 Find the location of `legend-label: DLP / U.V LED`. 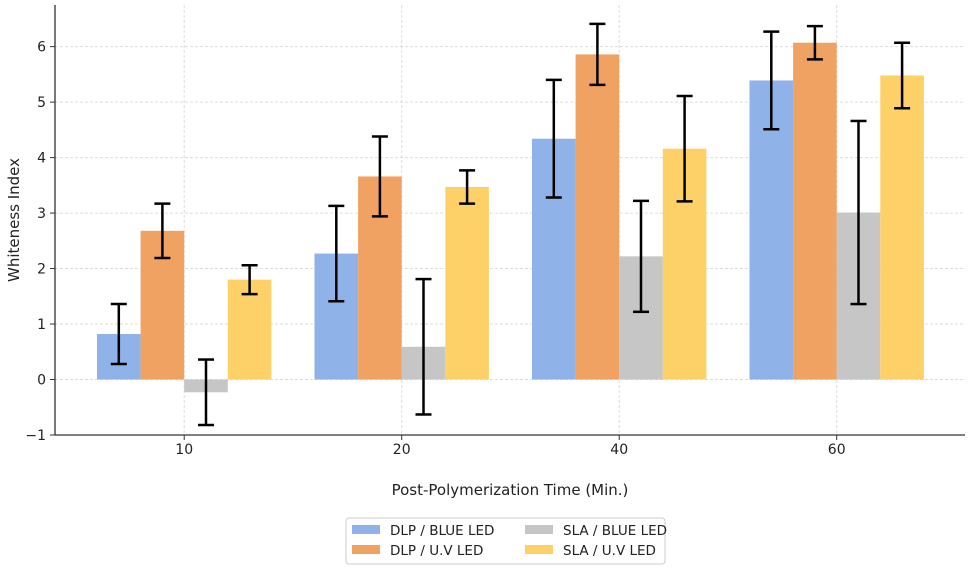

legend-label: DLP / U.V LED is located at coordinates (436, 551).